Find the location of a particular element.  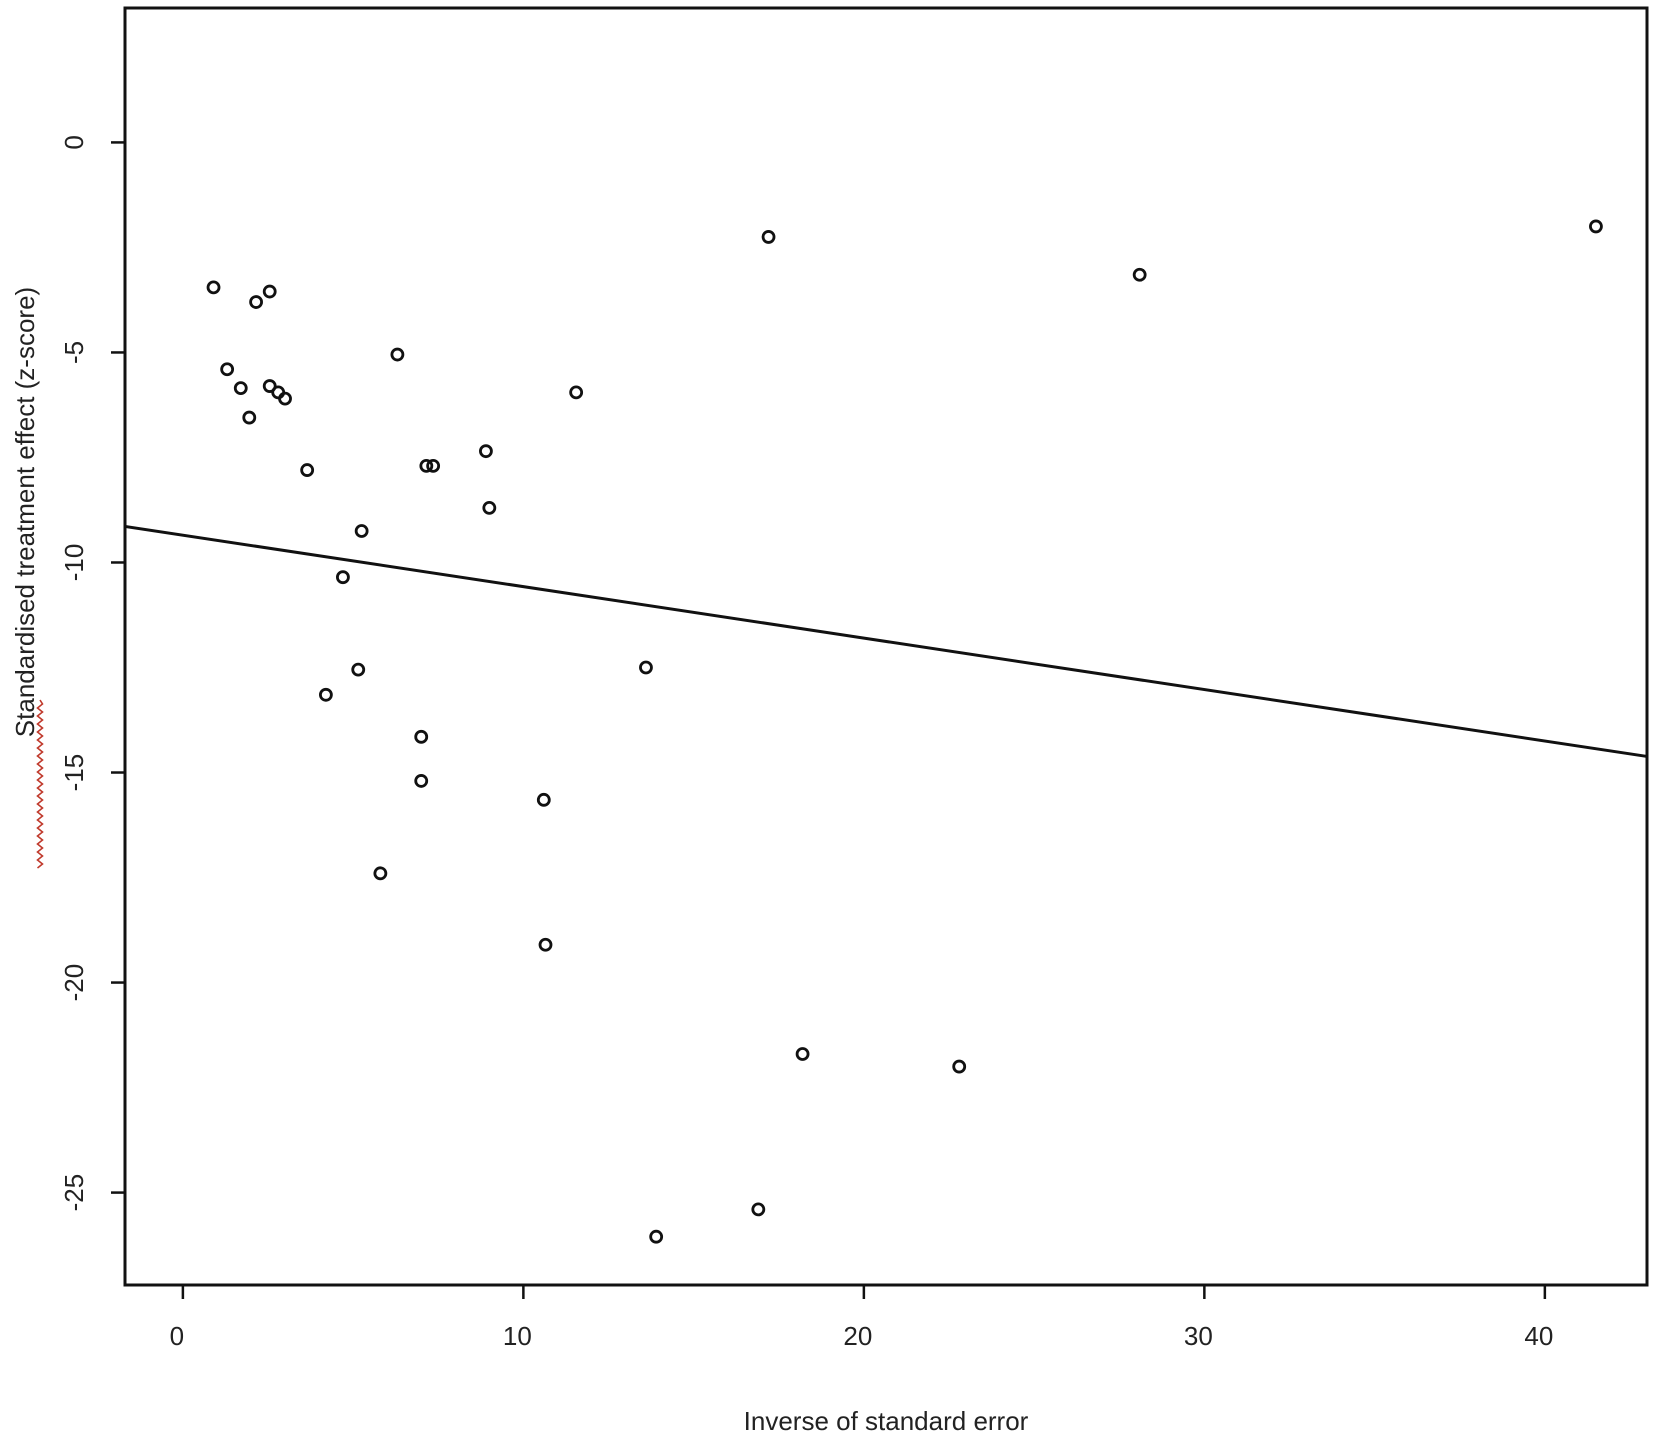

y-axis-title: Standardised treatment effect (z-score) is located at coordinates (25, 512).